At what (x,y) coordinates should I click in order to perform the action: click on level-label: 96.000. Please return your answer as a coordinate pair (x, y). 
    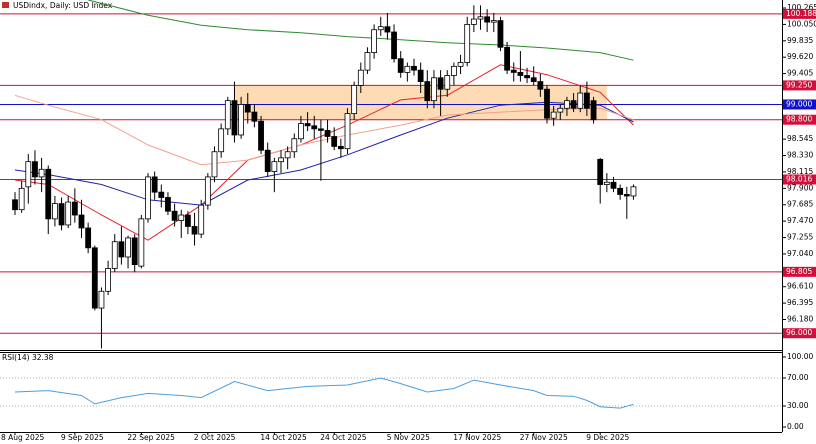
    Looking at the image, I should click on (799, 332).